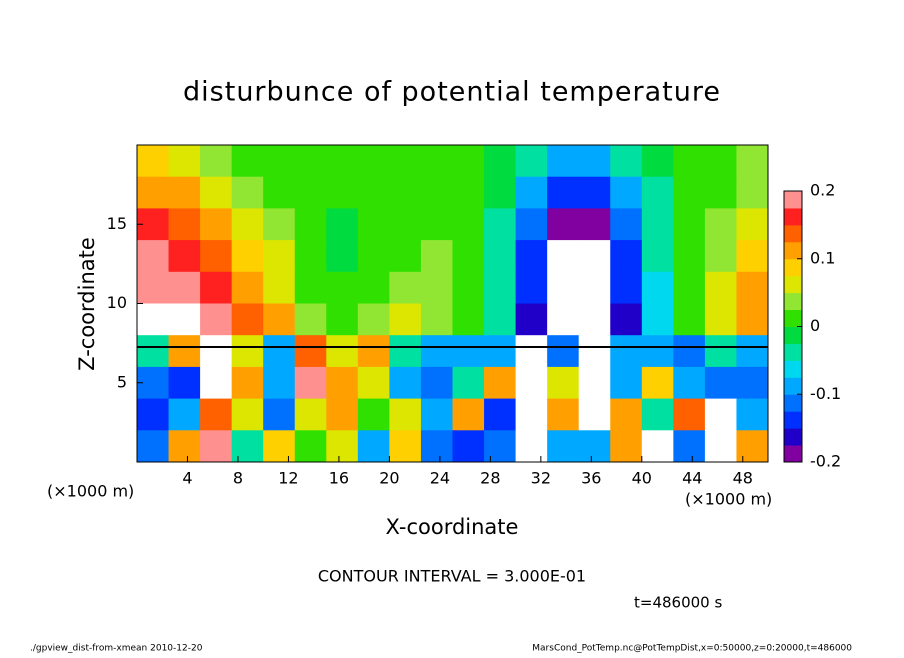 The width and height of the screenshot is (904, 658). Describe the element at coordinates (642, 478) in the screenshot. I see `x-tick-label: 40` at that location.